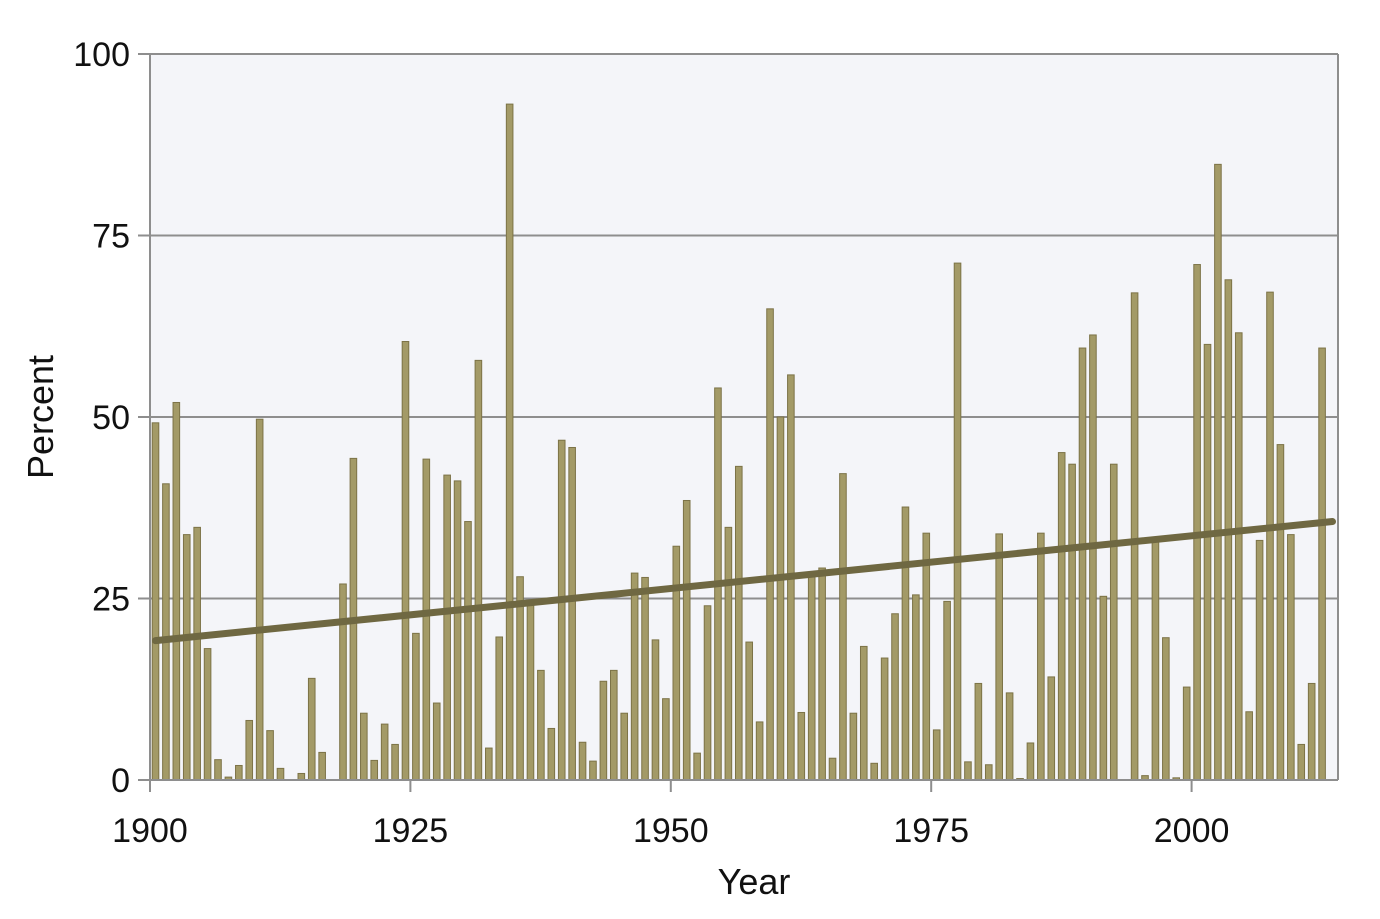 The height and width of the screenshot is (919, 1380). I want to click on trend-line-group, so click(744, 581).